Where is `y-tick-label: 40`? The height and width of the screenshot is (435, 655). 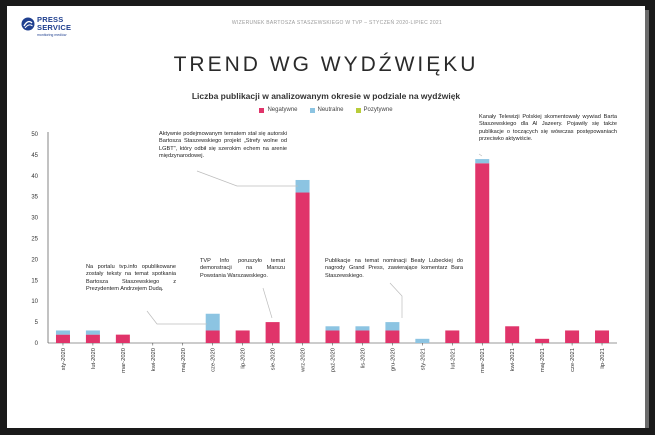
y-tick-label: 40 is located at coordinates (34, 177).